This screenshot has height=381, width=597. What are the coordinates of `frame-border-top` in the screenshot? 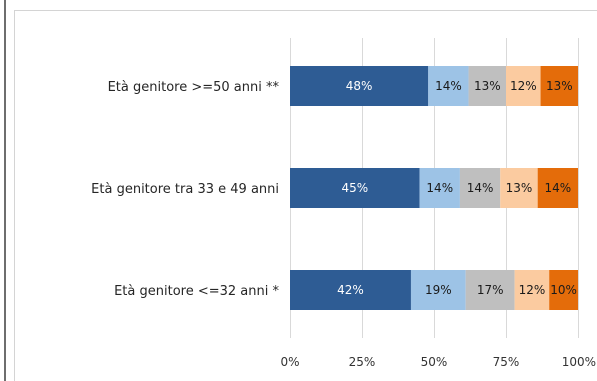 It's located at (305, 10).